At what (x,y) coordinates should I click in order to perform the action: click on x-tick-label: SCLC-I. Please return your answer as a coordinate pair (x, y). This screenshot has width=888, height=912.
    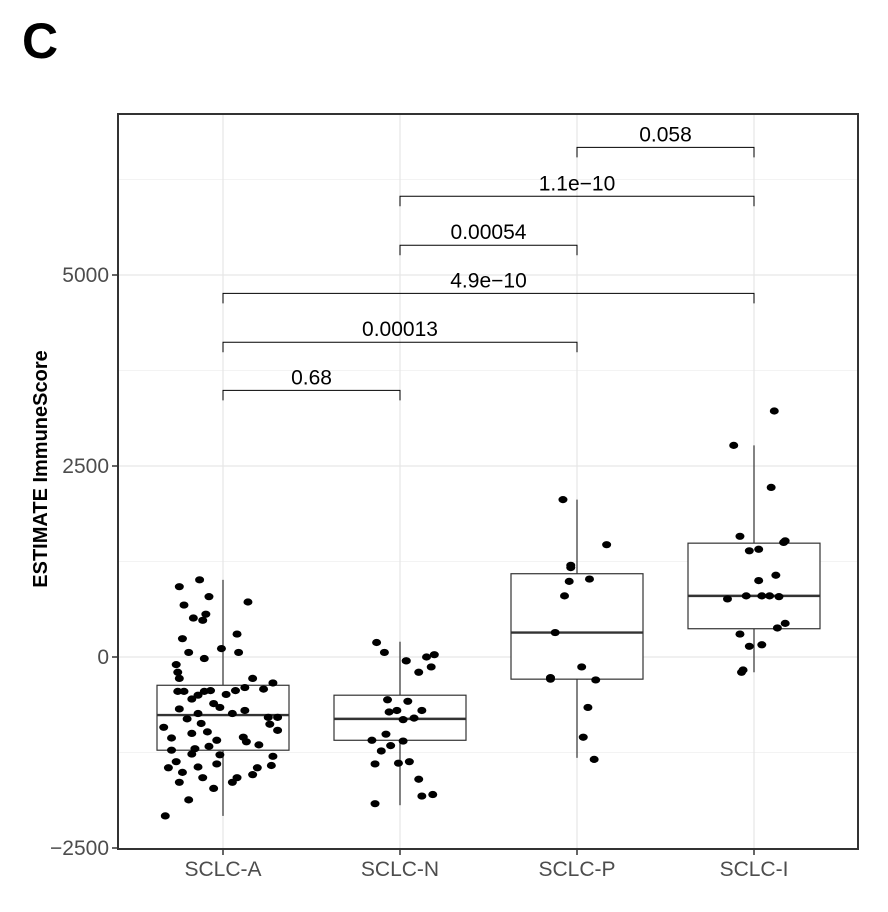
    Looking at the image, I should click on (754, 869).